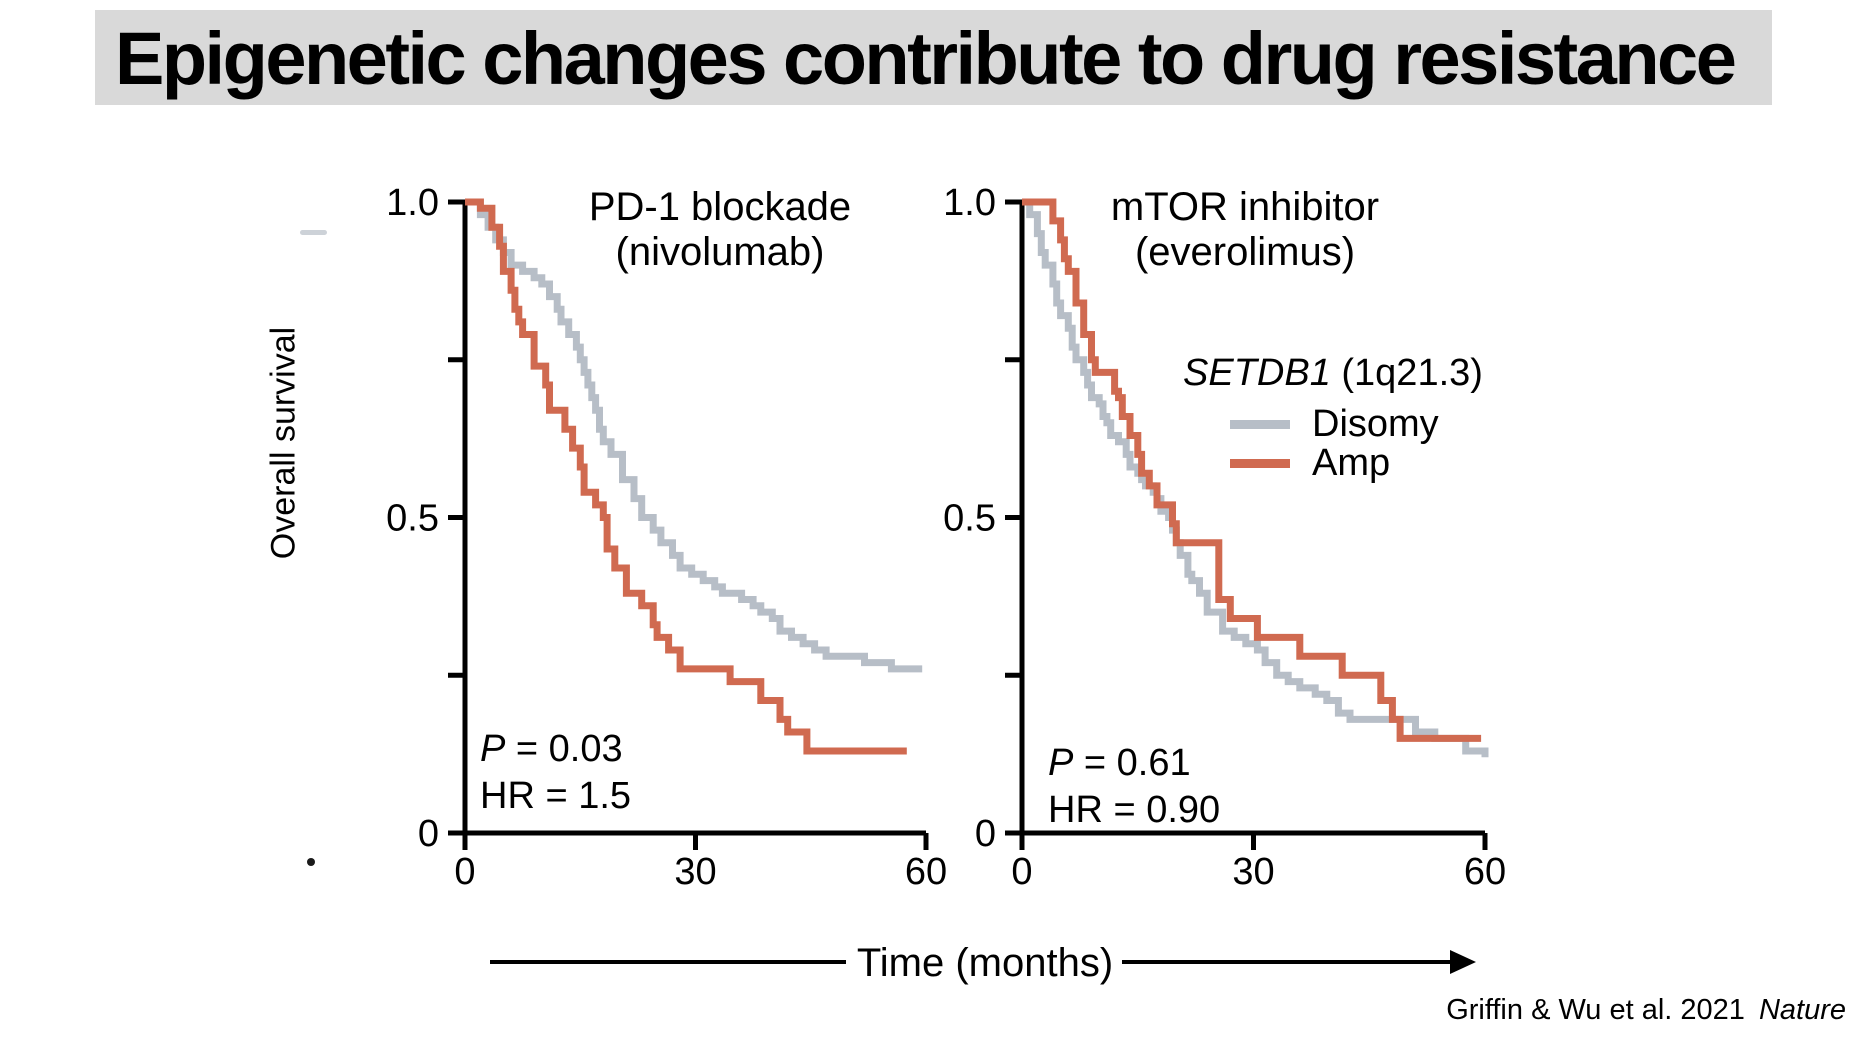 The height and width of the screenshot is (1044, 1850). Describe the element at coordinates (1406, 373) in the screenshot. I see `legend-locus: (1q21.3)` at that location.